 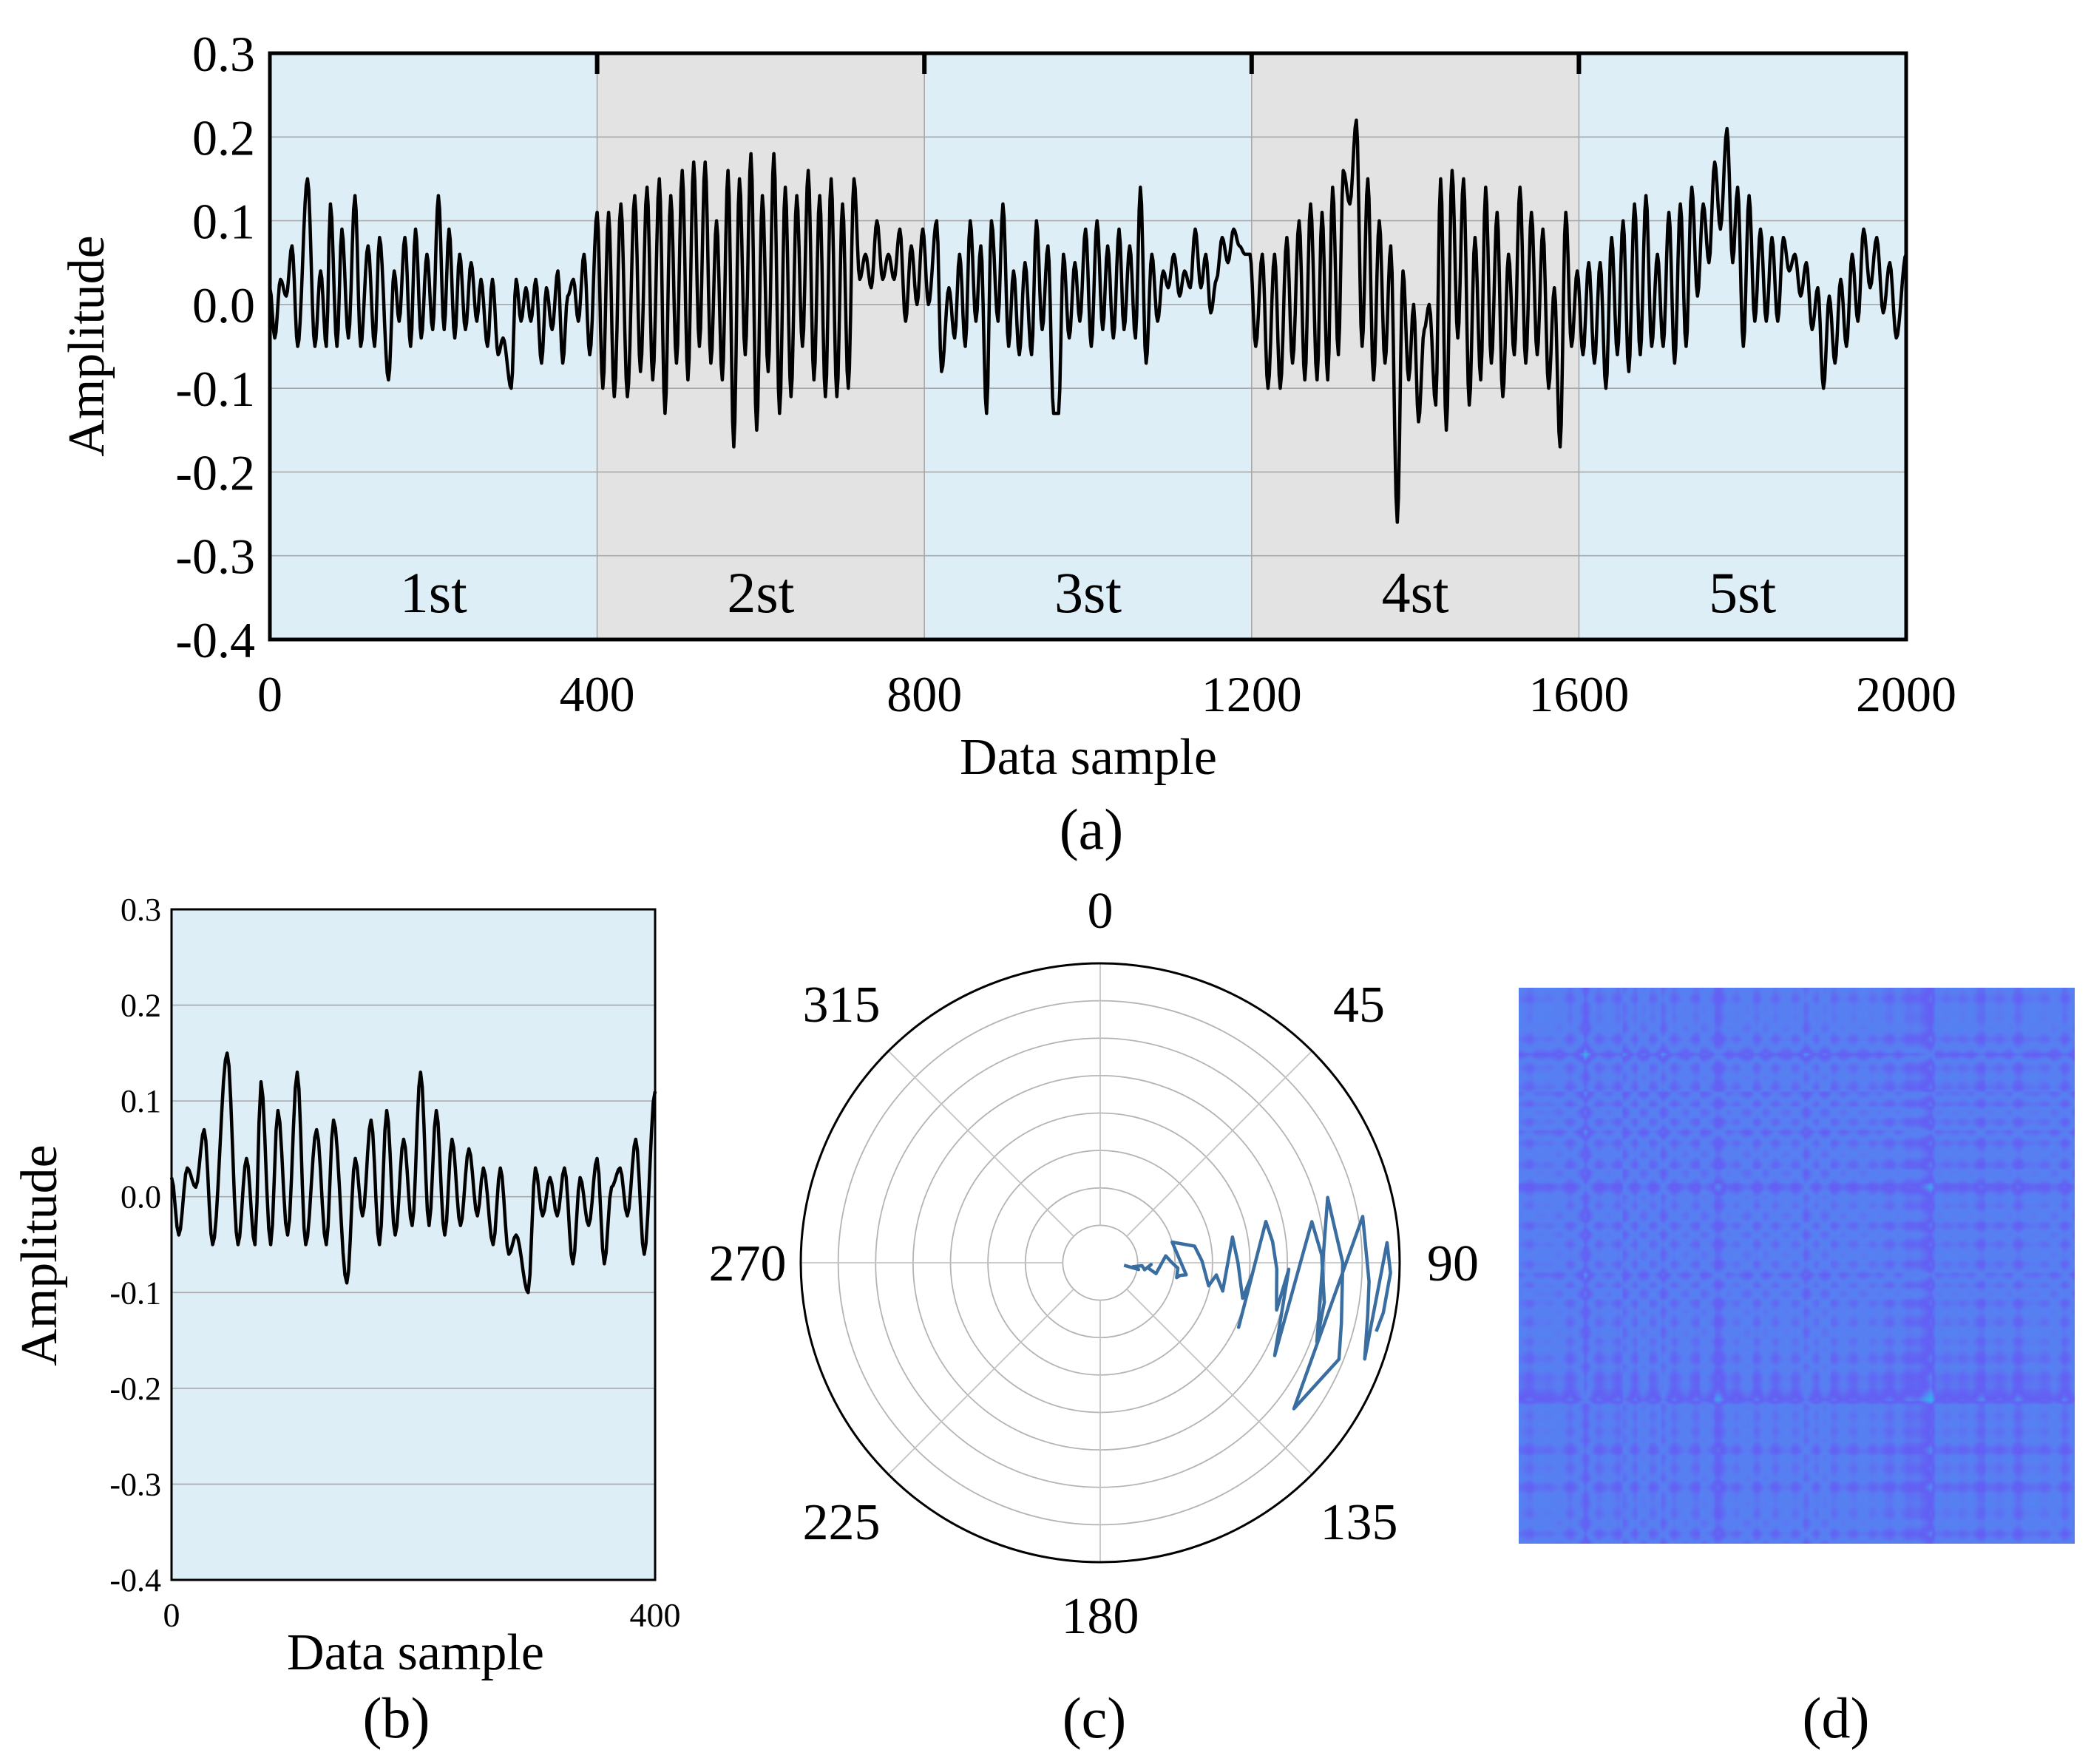 I want to click on b-plot-frame, so click(x=413, y=1244).